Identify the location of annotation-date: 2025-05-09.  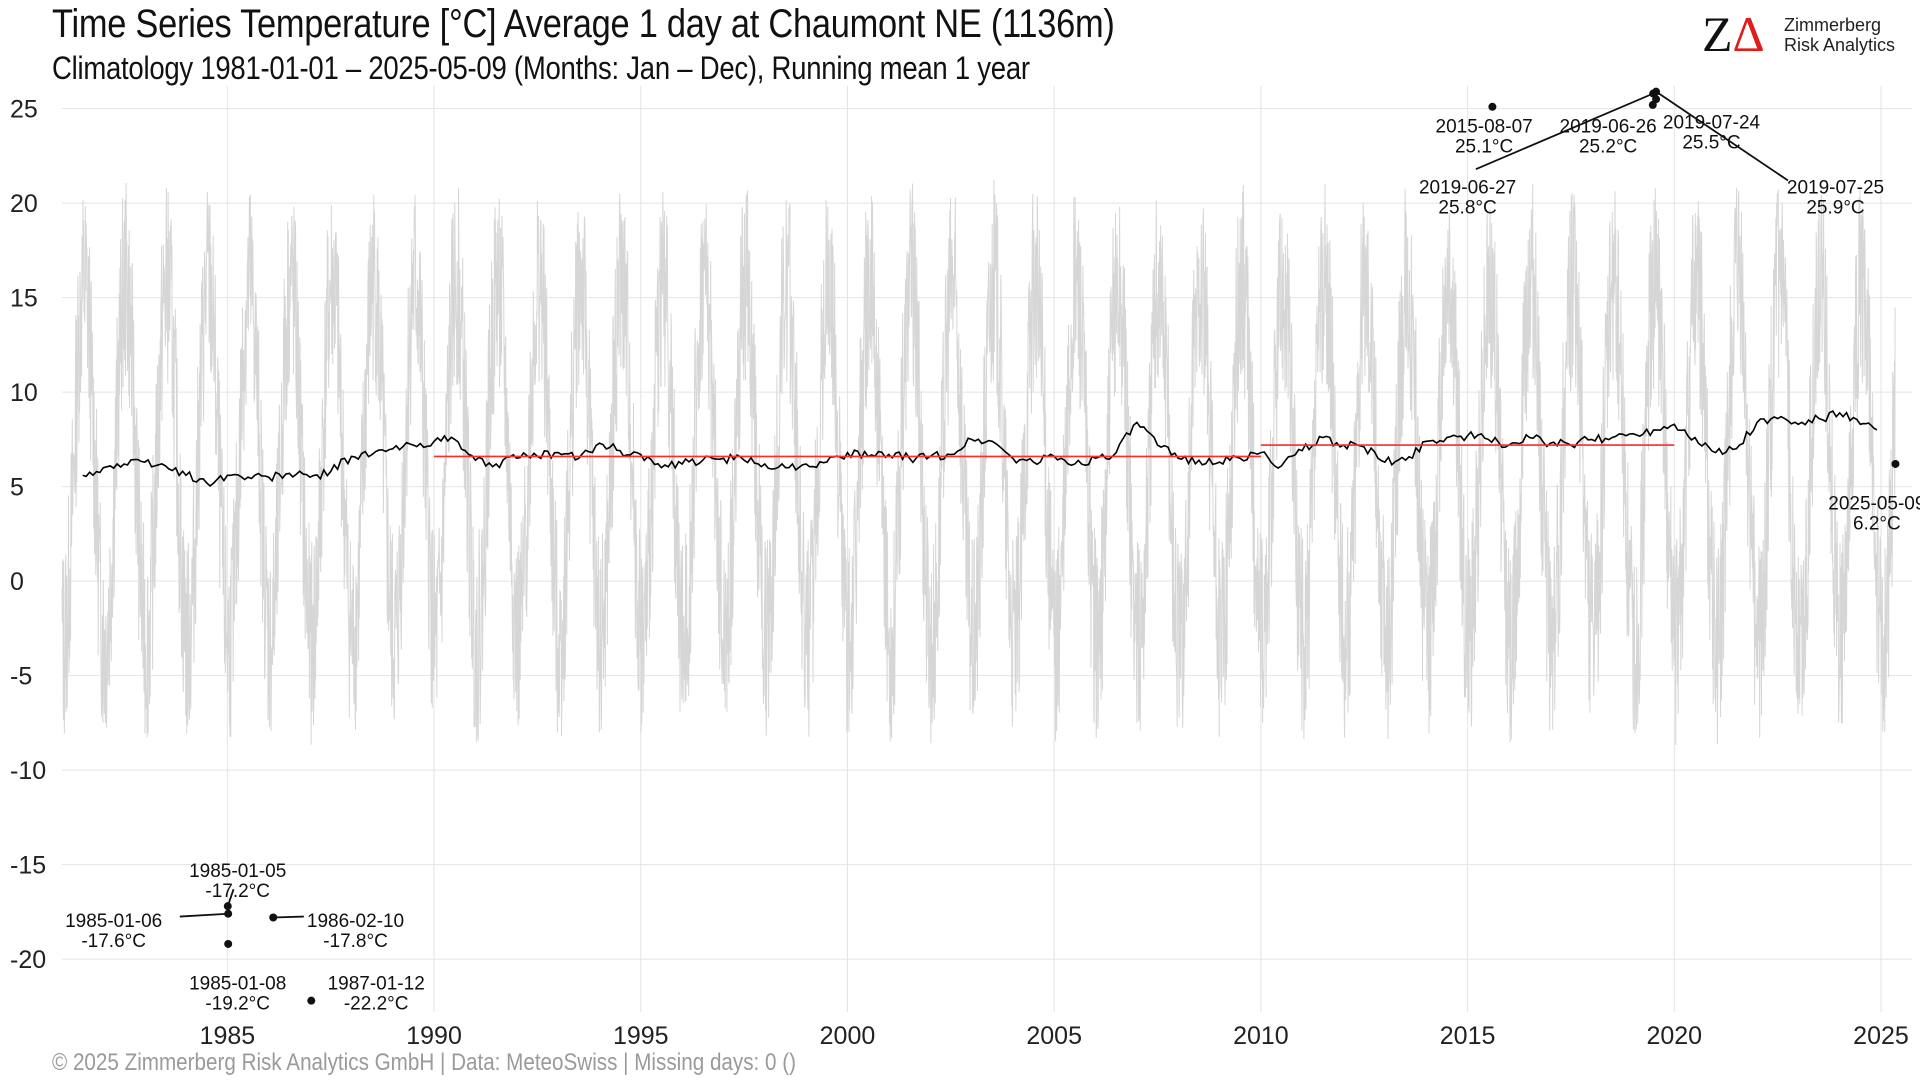
(1874, 503).